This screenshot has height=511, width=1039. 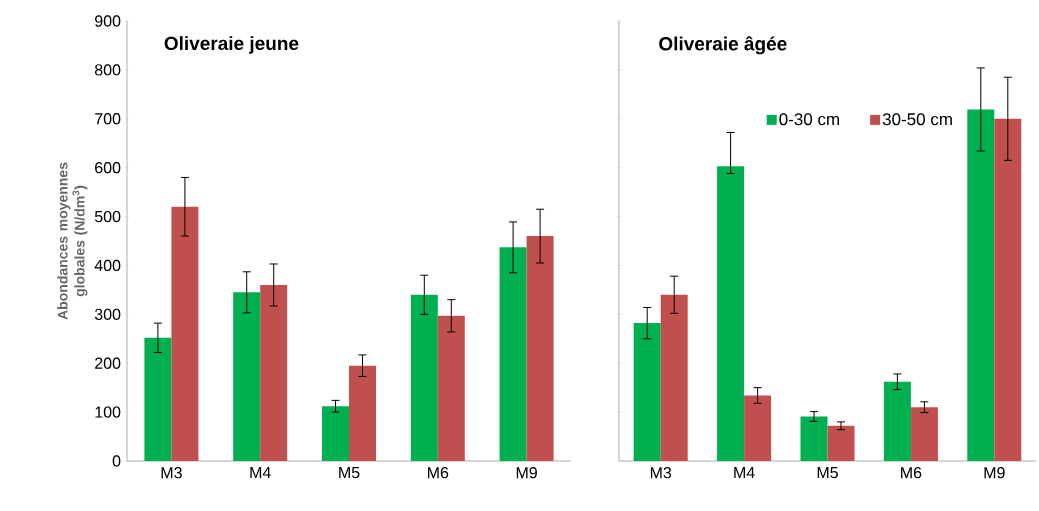 I want to click on y-tick-label: 100, so click(x=108, y=412).